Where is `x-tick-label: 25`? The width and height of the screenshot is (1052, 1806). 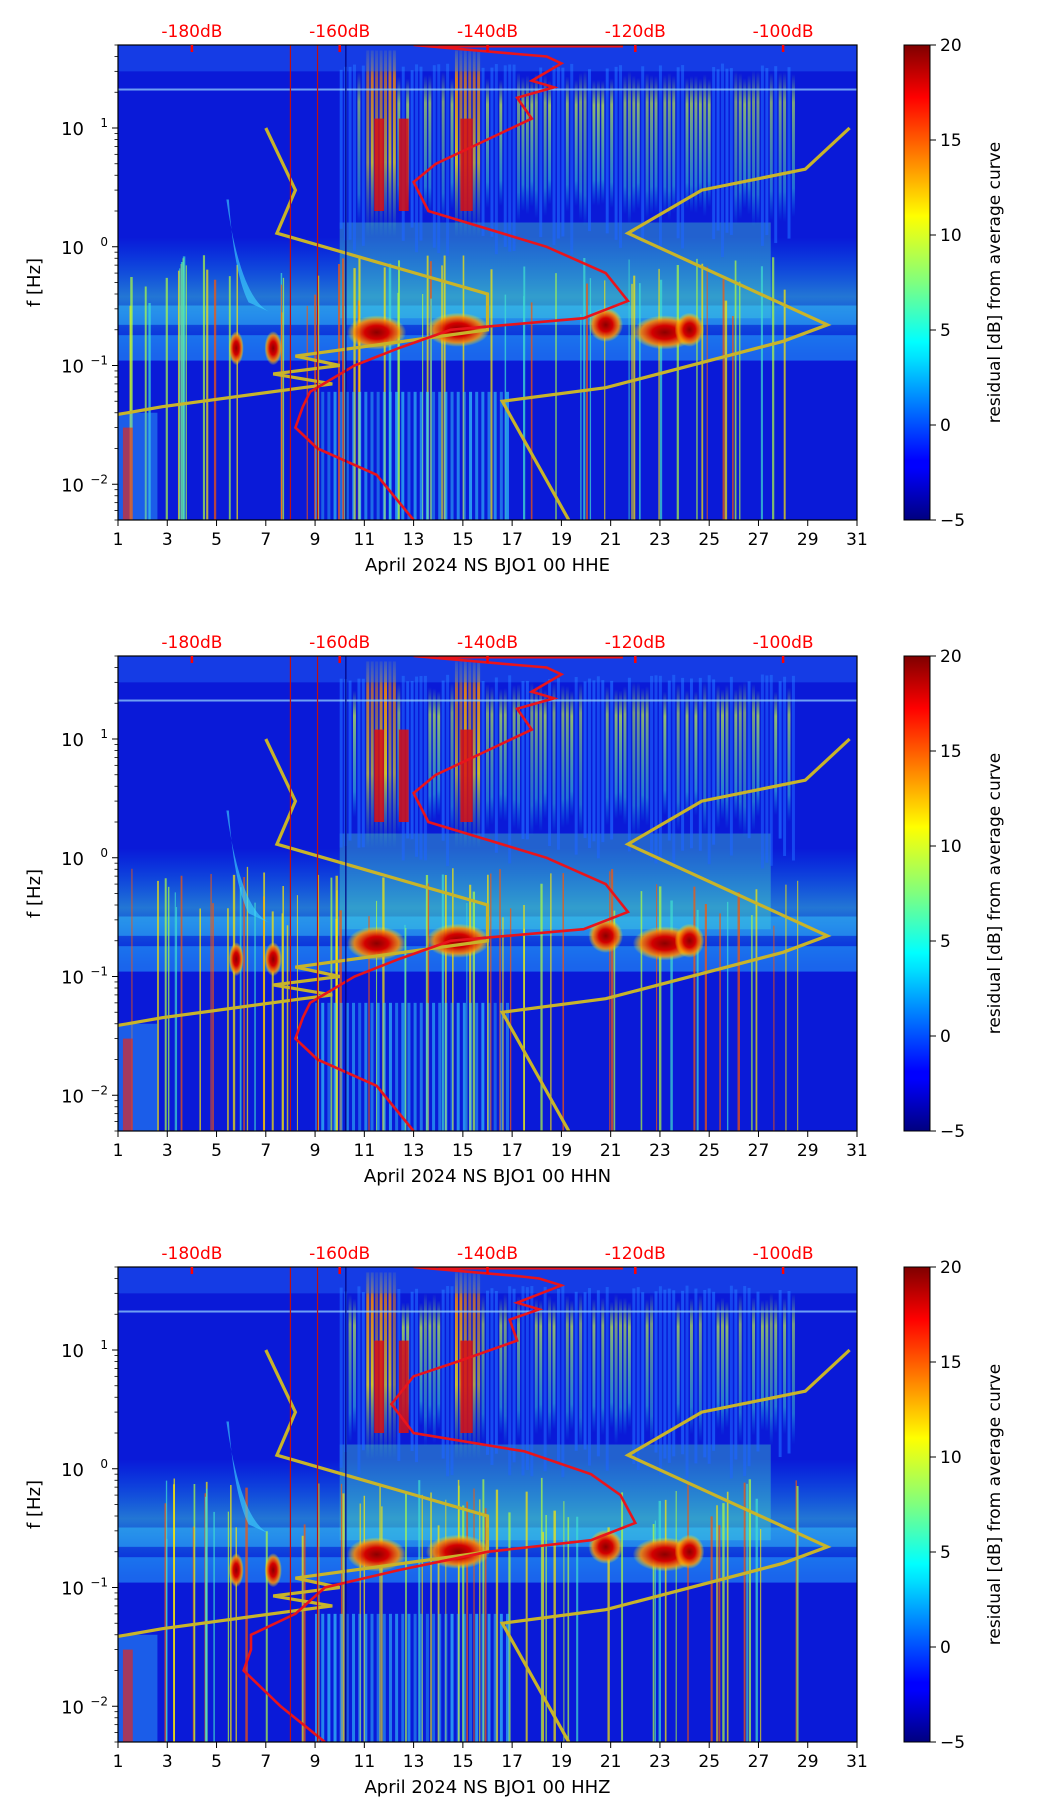
x-tick-label: 25 is located at coordinates (709, 540).